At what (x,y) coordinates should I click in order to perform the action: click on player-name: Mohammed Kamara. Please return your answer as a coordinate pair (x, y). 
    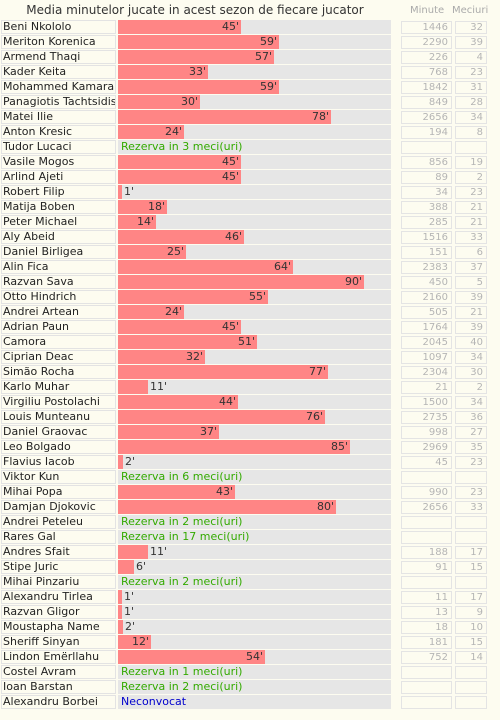
    Looking at the image, I should click on (58, 87).